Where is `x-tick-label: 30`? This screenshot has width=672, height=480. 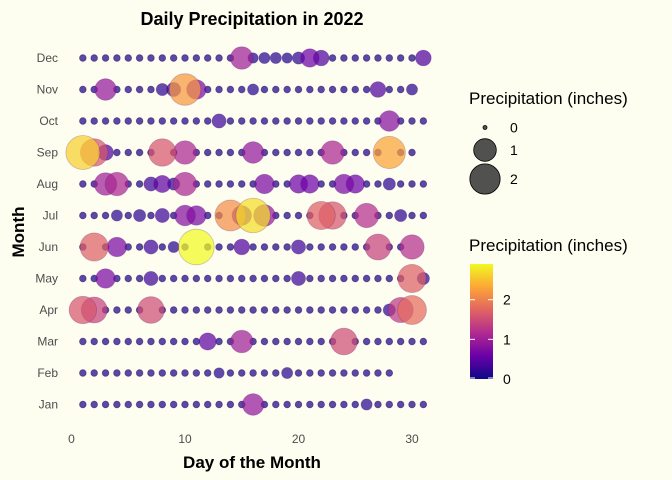 x-tick-label: 30 is located at coordinates (412, 439).